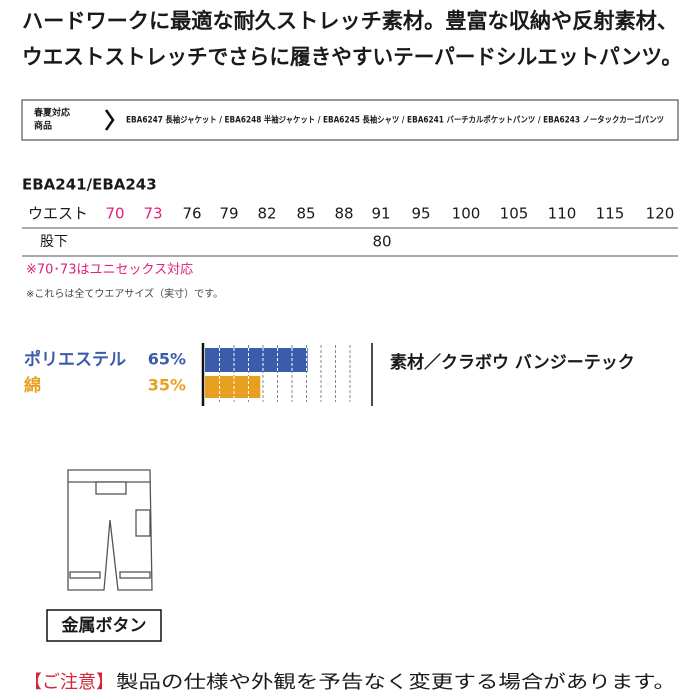  Describe the element at coordinates (124, 293) in the screenshot. I see `note: ※これらは全てウエアサイズ（実寸）です。` at that location.